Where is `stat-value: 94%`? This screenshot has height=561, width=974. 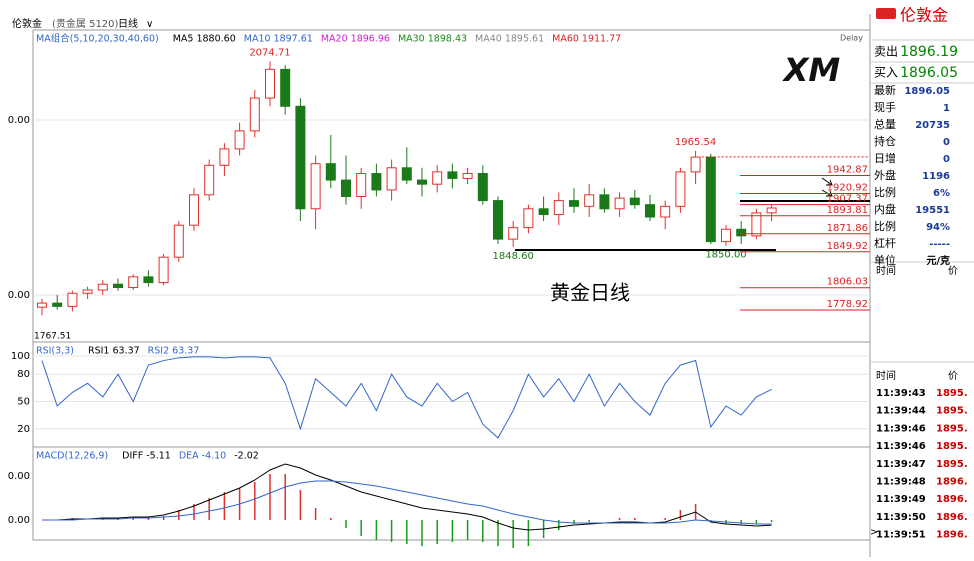 stat-value: 94% is located at coordinates (938, 227).